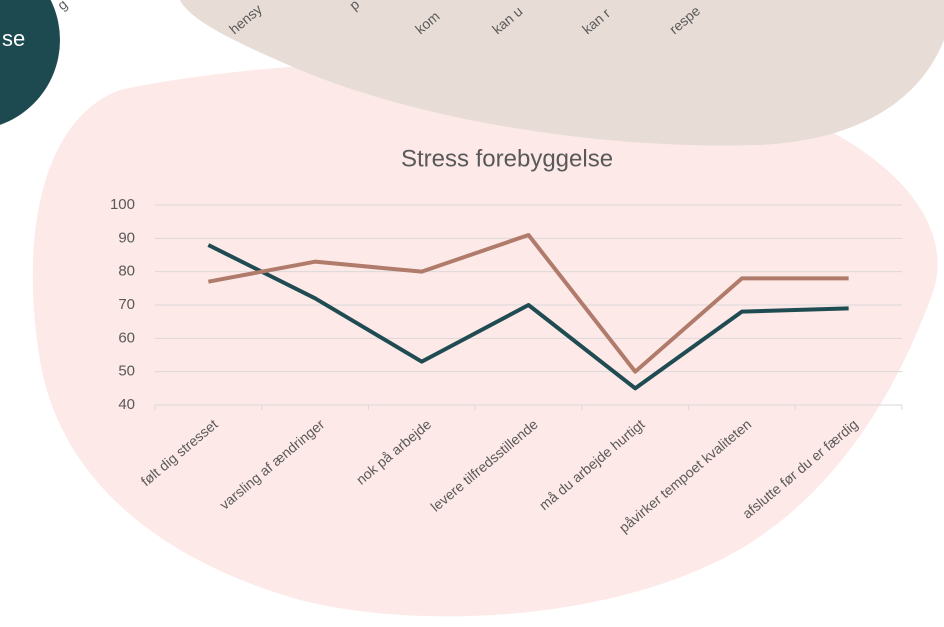 The width and height of the screenshot is (944, 627). Describe the element at coordinates (126, 271) in the screenshot. I see `y-tick-label: 80` at that location.